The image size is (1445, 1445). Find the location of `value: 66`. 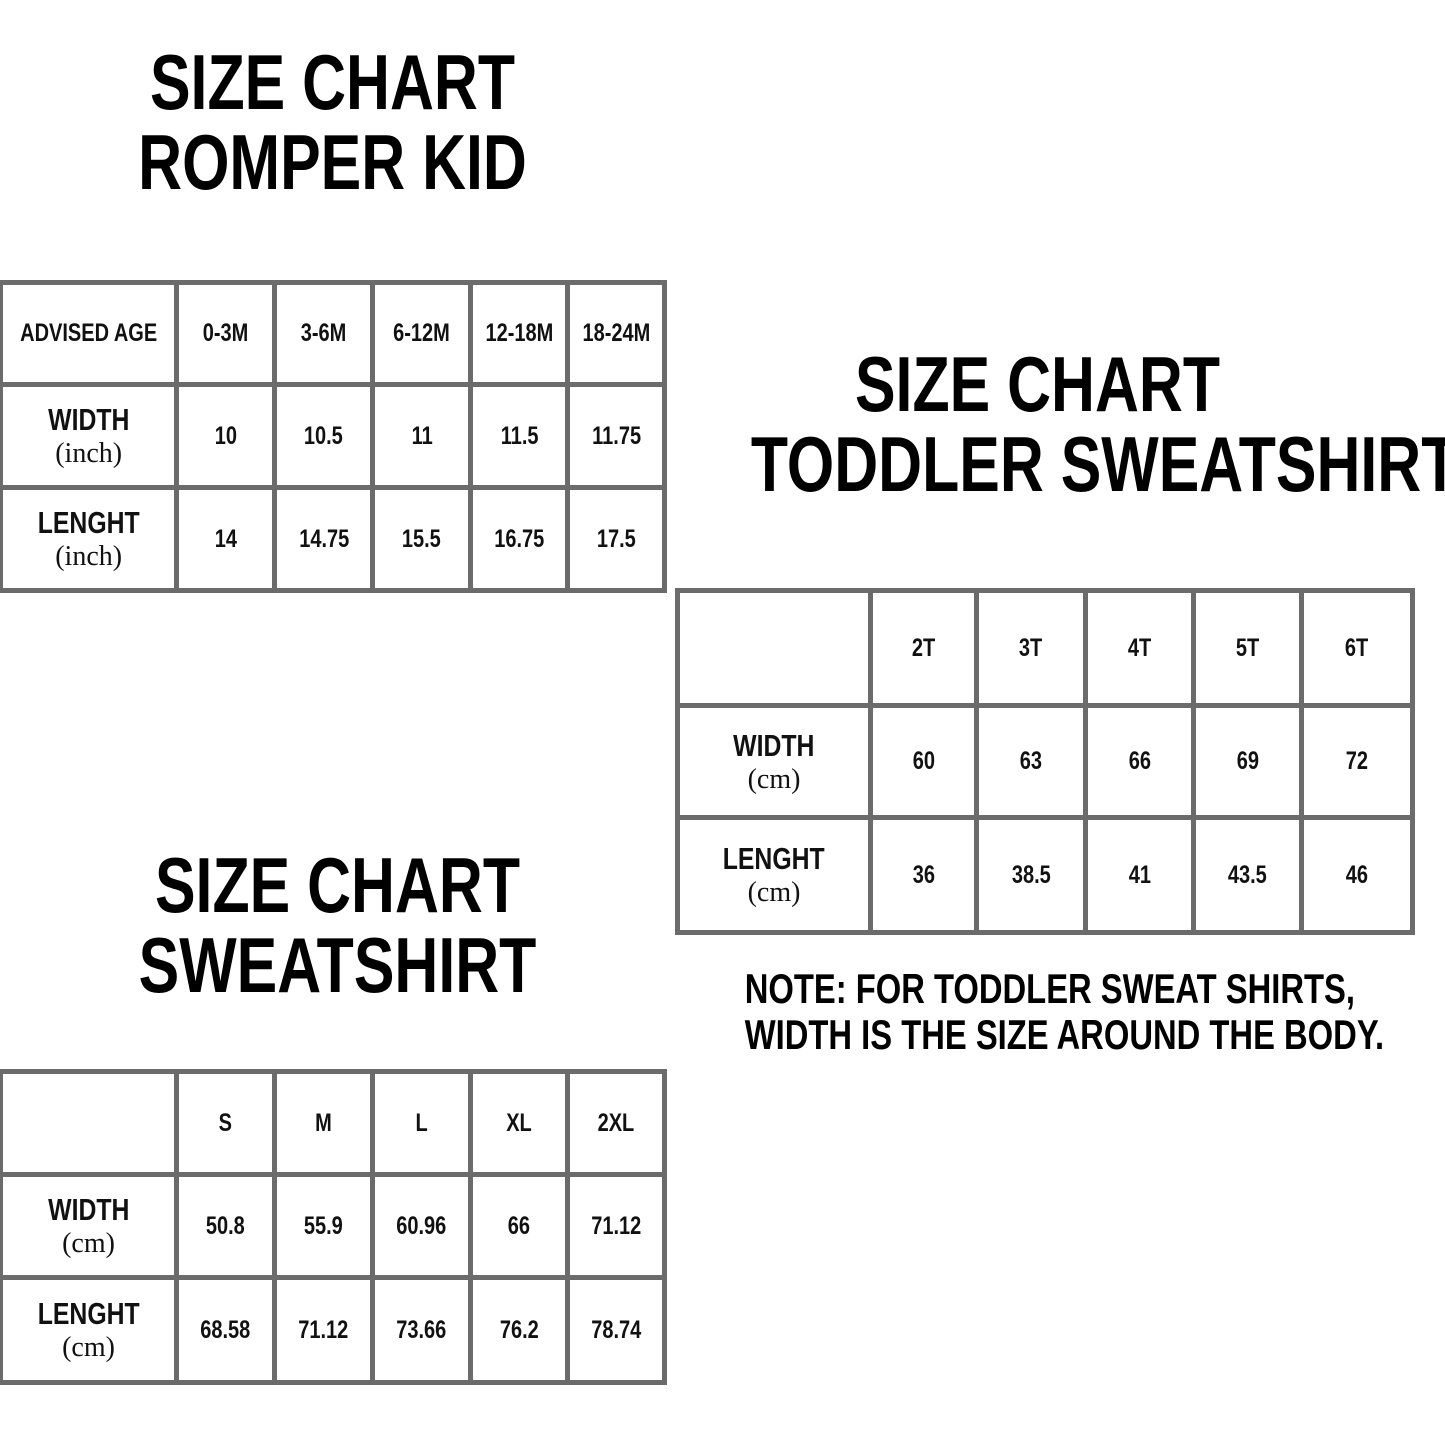

value: 66 is located at coordinates (519, 1225).